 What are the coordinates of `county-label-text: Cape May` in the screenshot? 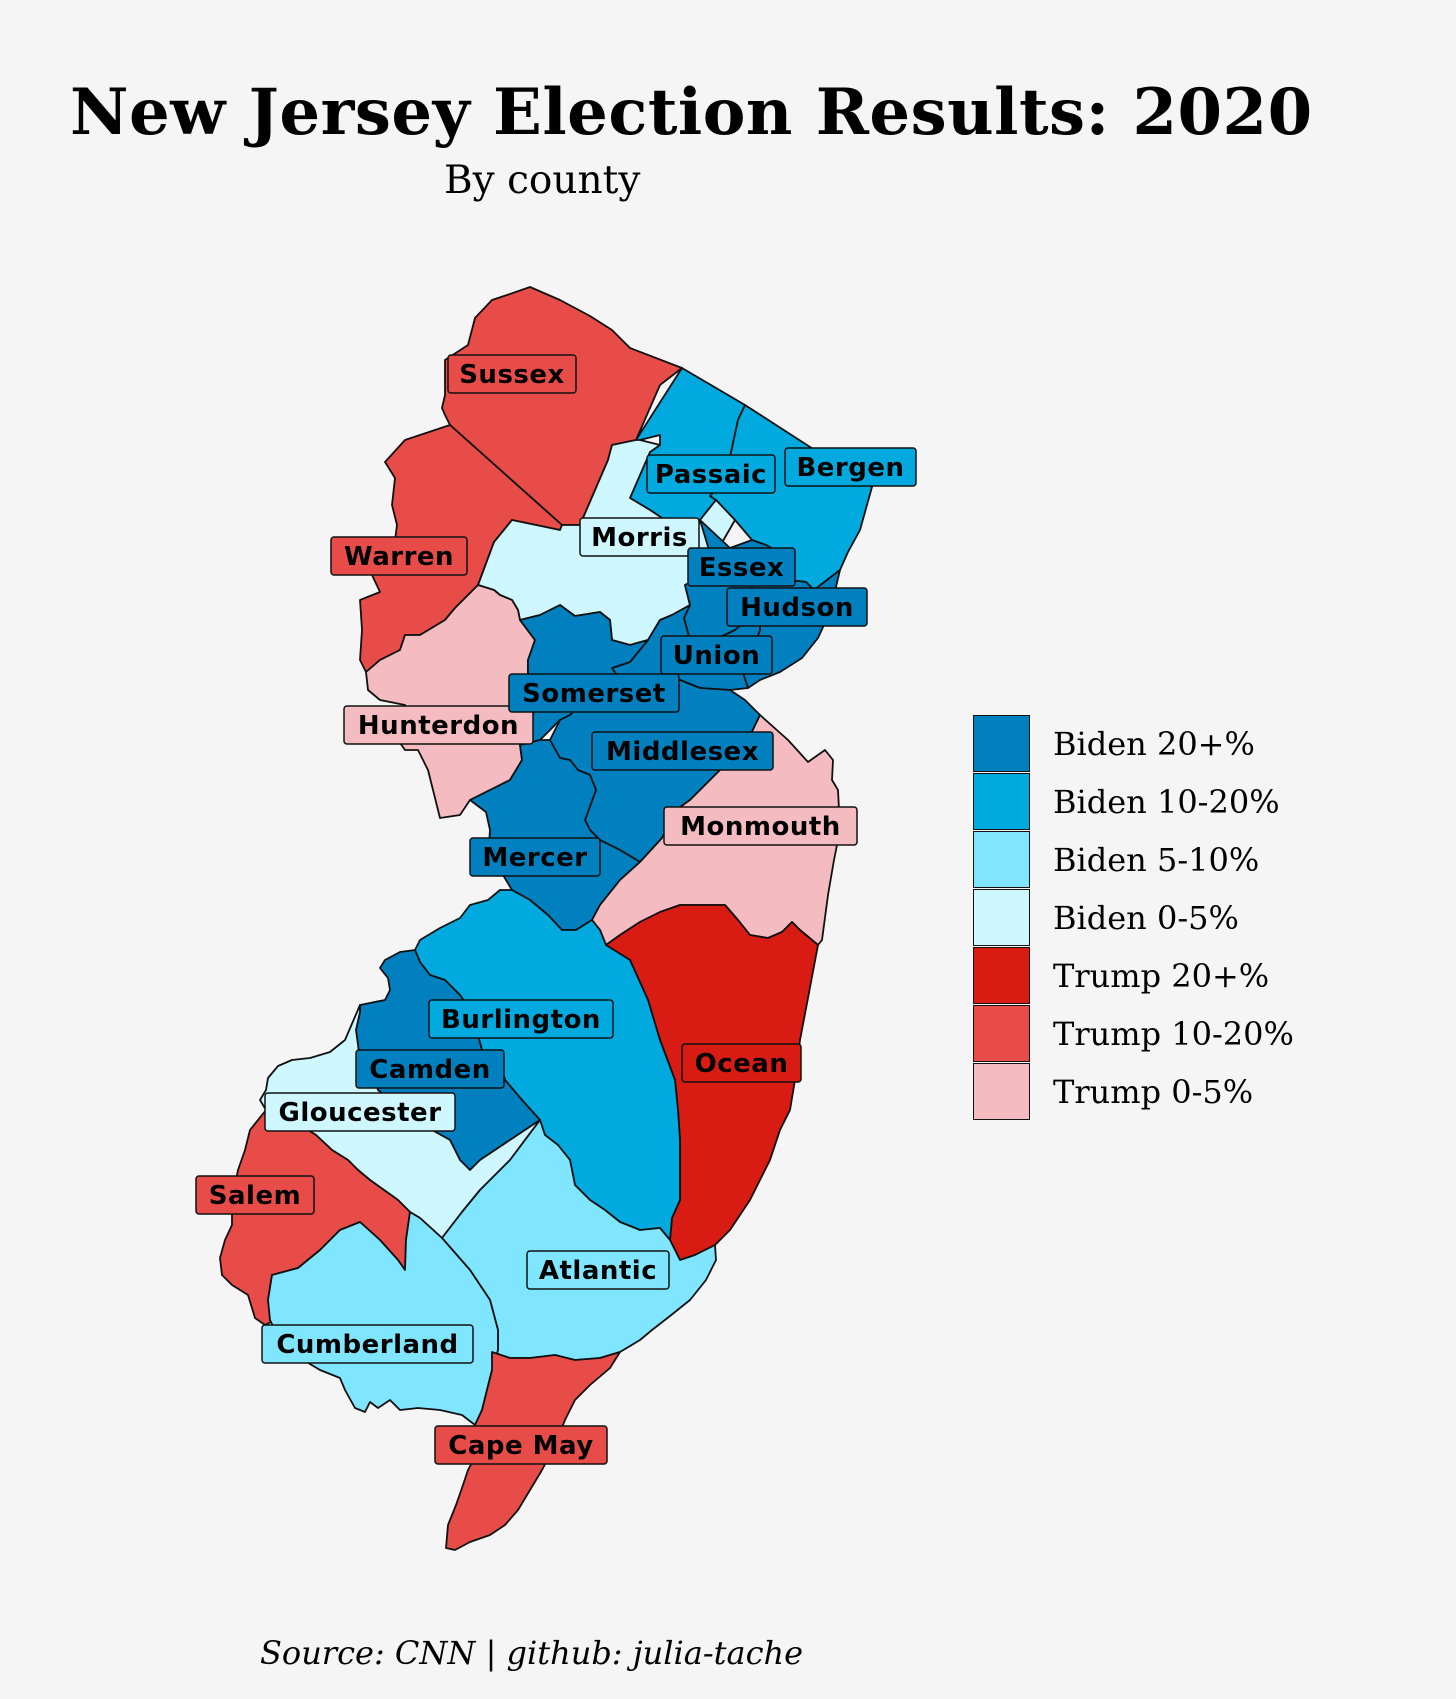 It's located at (521, 1446).